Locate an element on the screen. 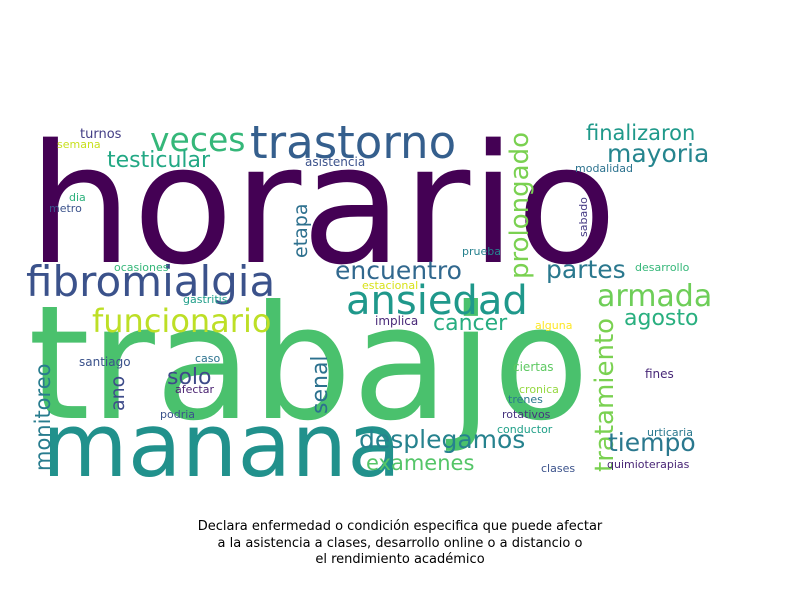  word-asistencia: asistencia is located at coordinates (335, 162).